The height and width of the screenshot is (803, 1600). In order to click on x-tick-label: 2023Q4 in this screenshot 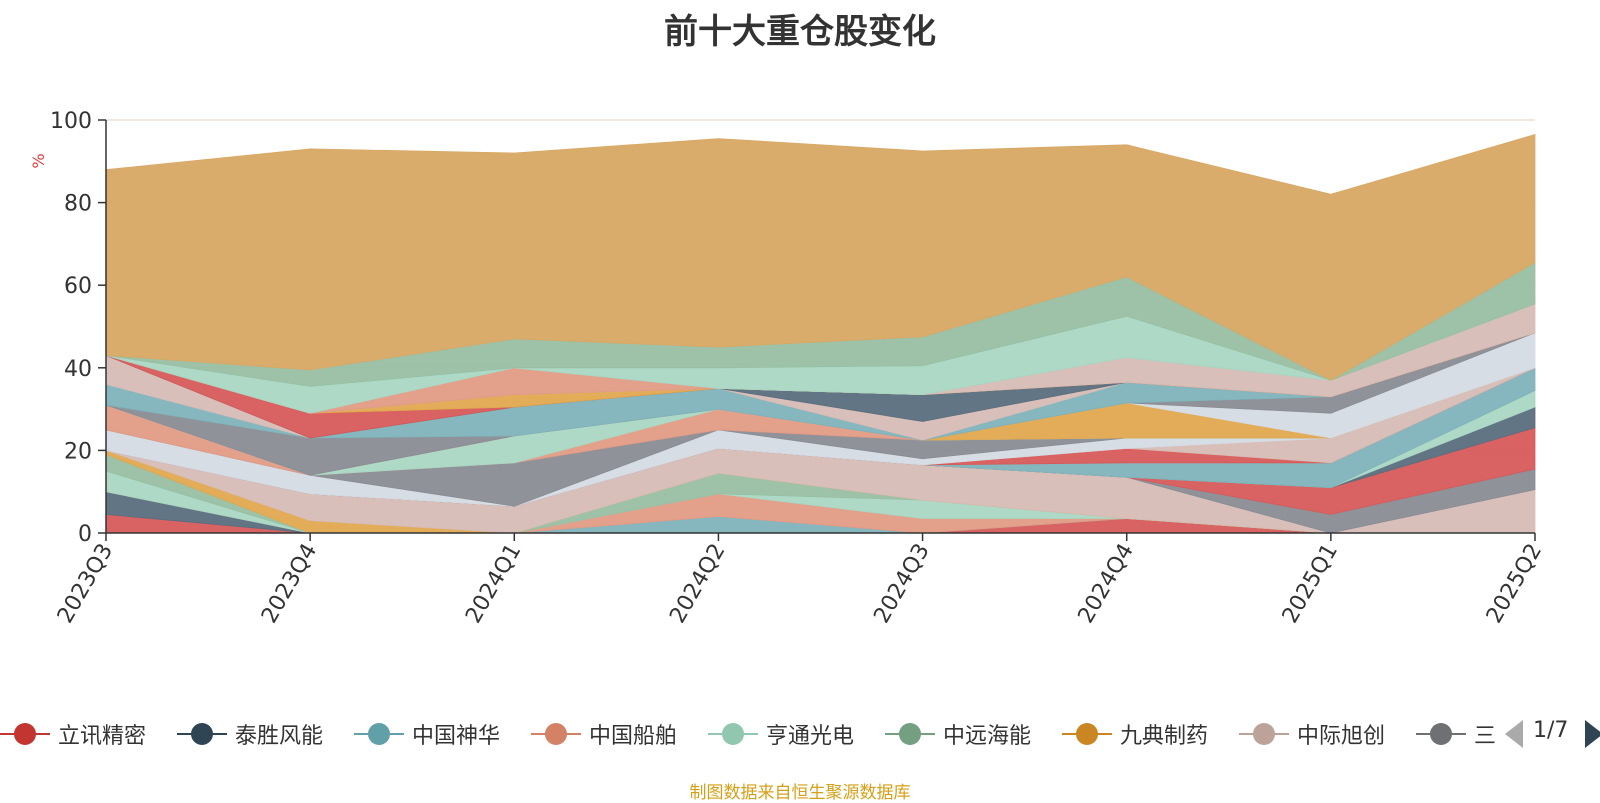, I will do `click(289, 584)`.